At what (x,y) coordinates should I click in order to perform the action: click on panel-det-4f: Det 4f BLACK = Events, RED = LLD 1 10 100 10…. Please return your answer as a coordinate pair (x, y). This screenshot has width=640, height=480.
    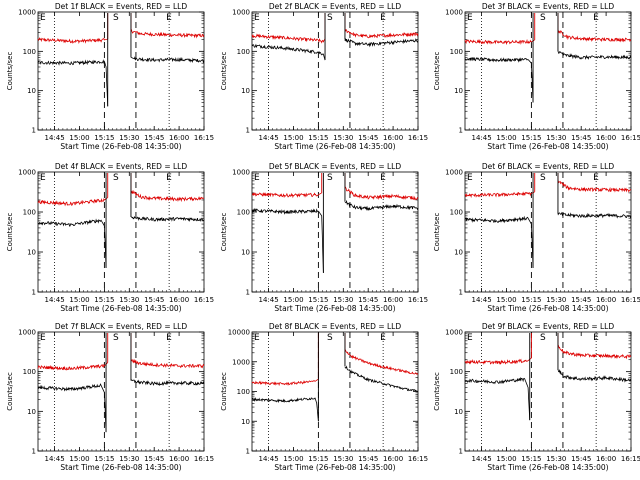
    Looking at the image, I should click on (110, 237).